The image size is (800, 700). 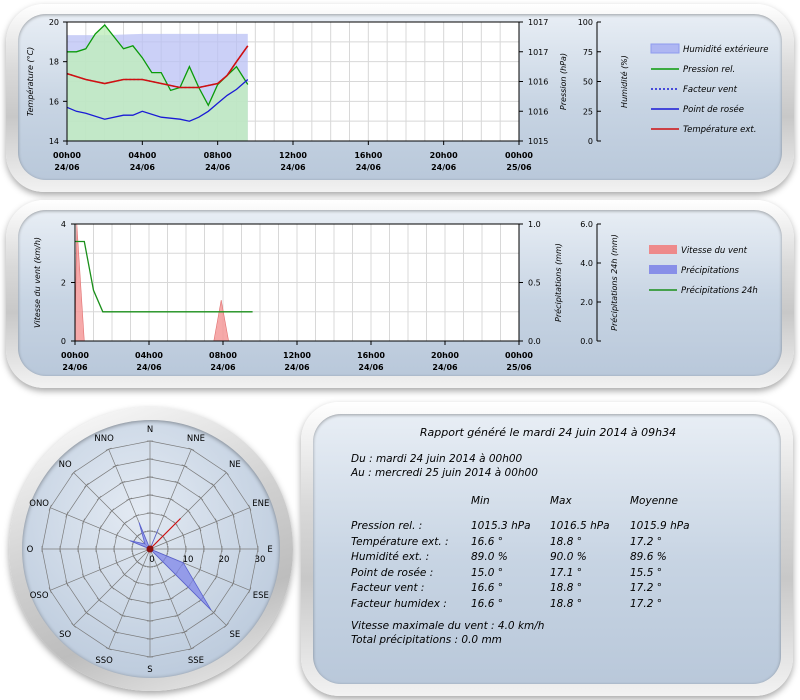 What do you see at coordinates (75, 355) in the screenshot?
I see `x-tick-time: 00h00` at bounding box center [75, 355].